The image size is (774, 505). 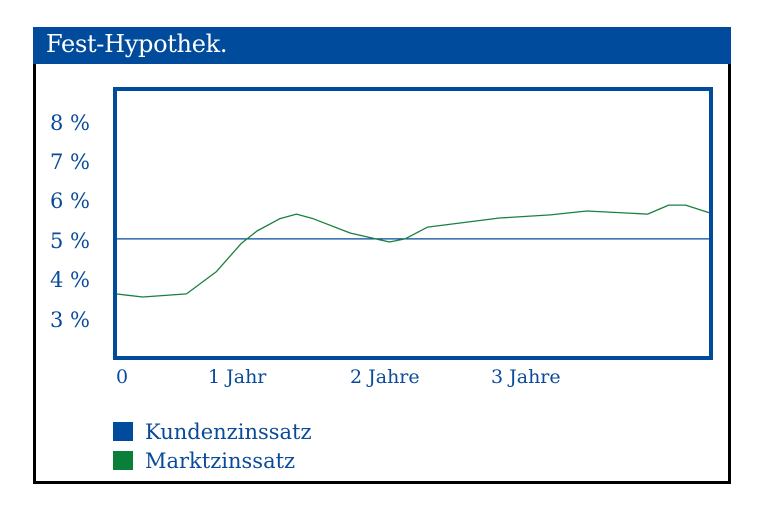 I want to click on legend-item-kundenzinssatz: Kundenzinssatz, so click(x=212, y=431).